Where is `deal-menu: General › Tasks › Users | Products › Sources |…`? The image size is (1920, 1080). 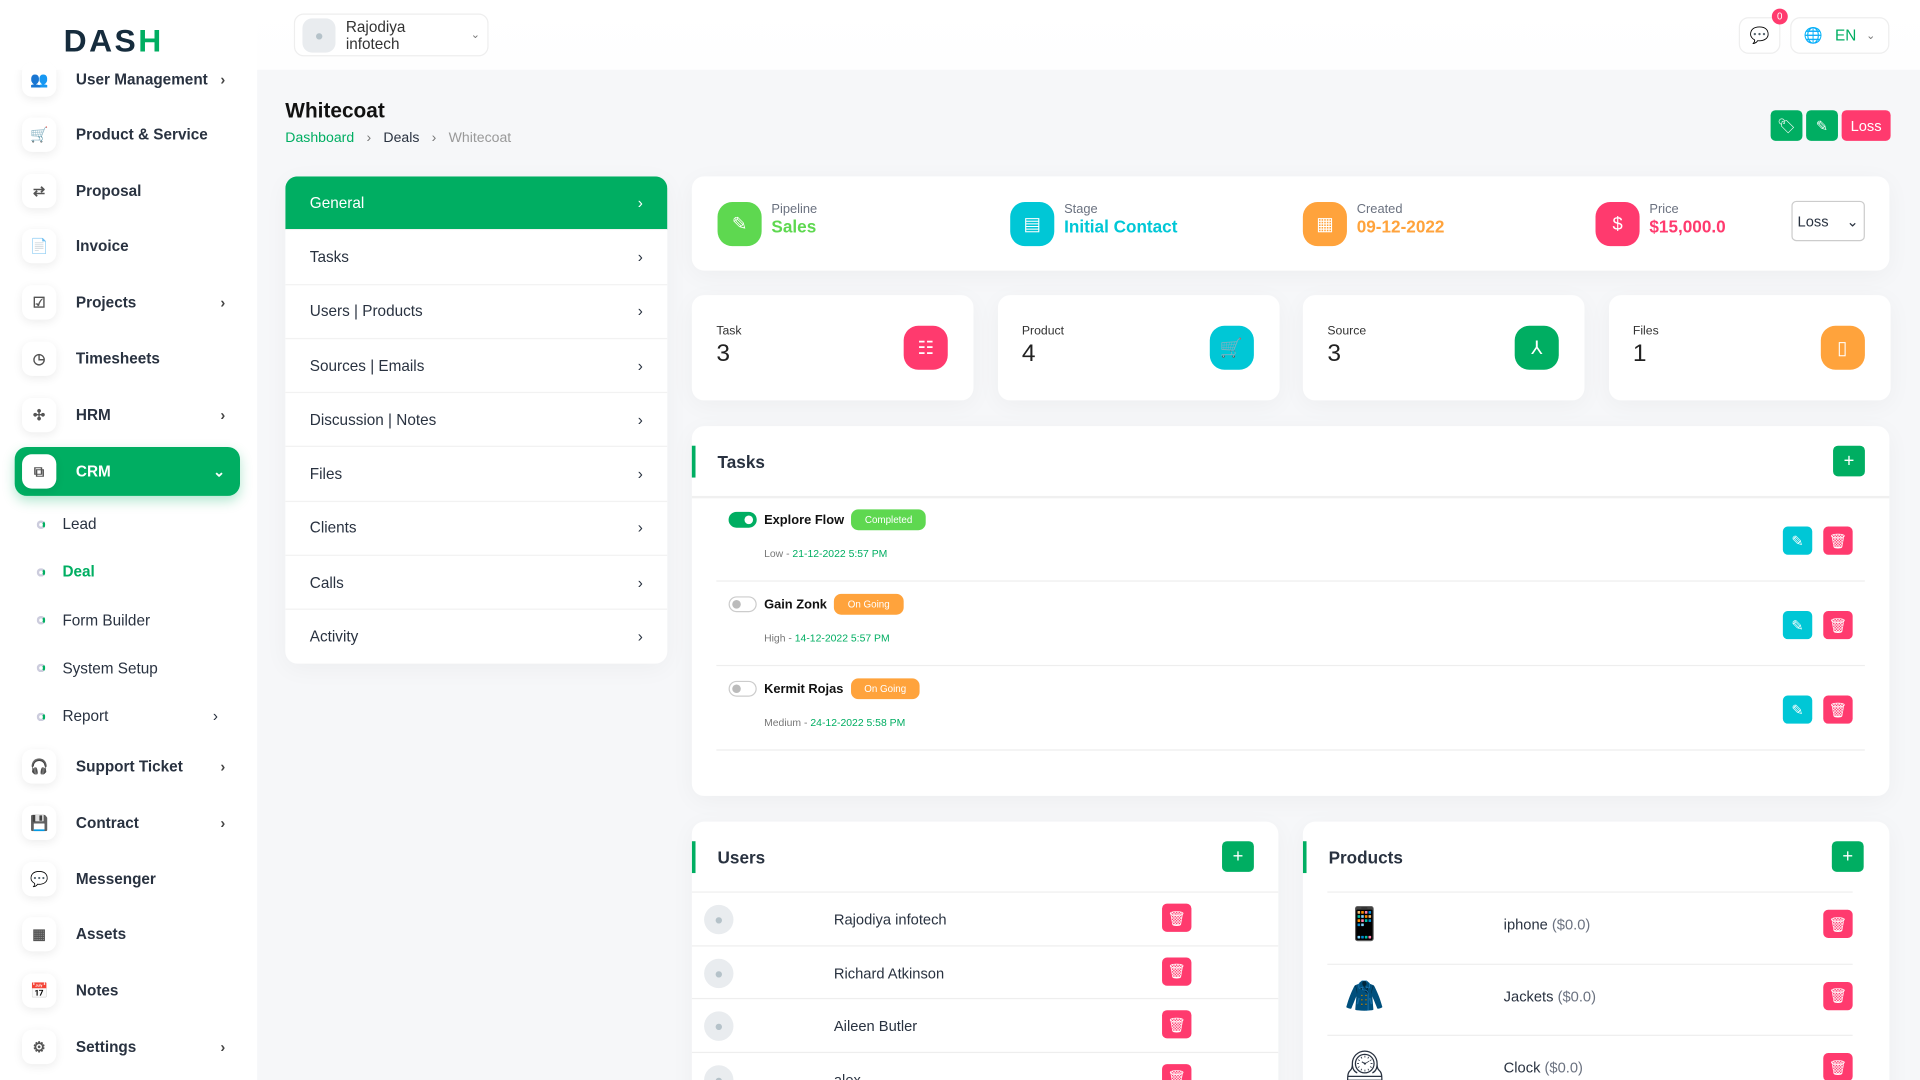
deal-menu: General › Tasks › Users | Products › Sources |… is located at coordinates (476, 420).